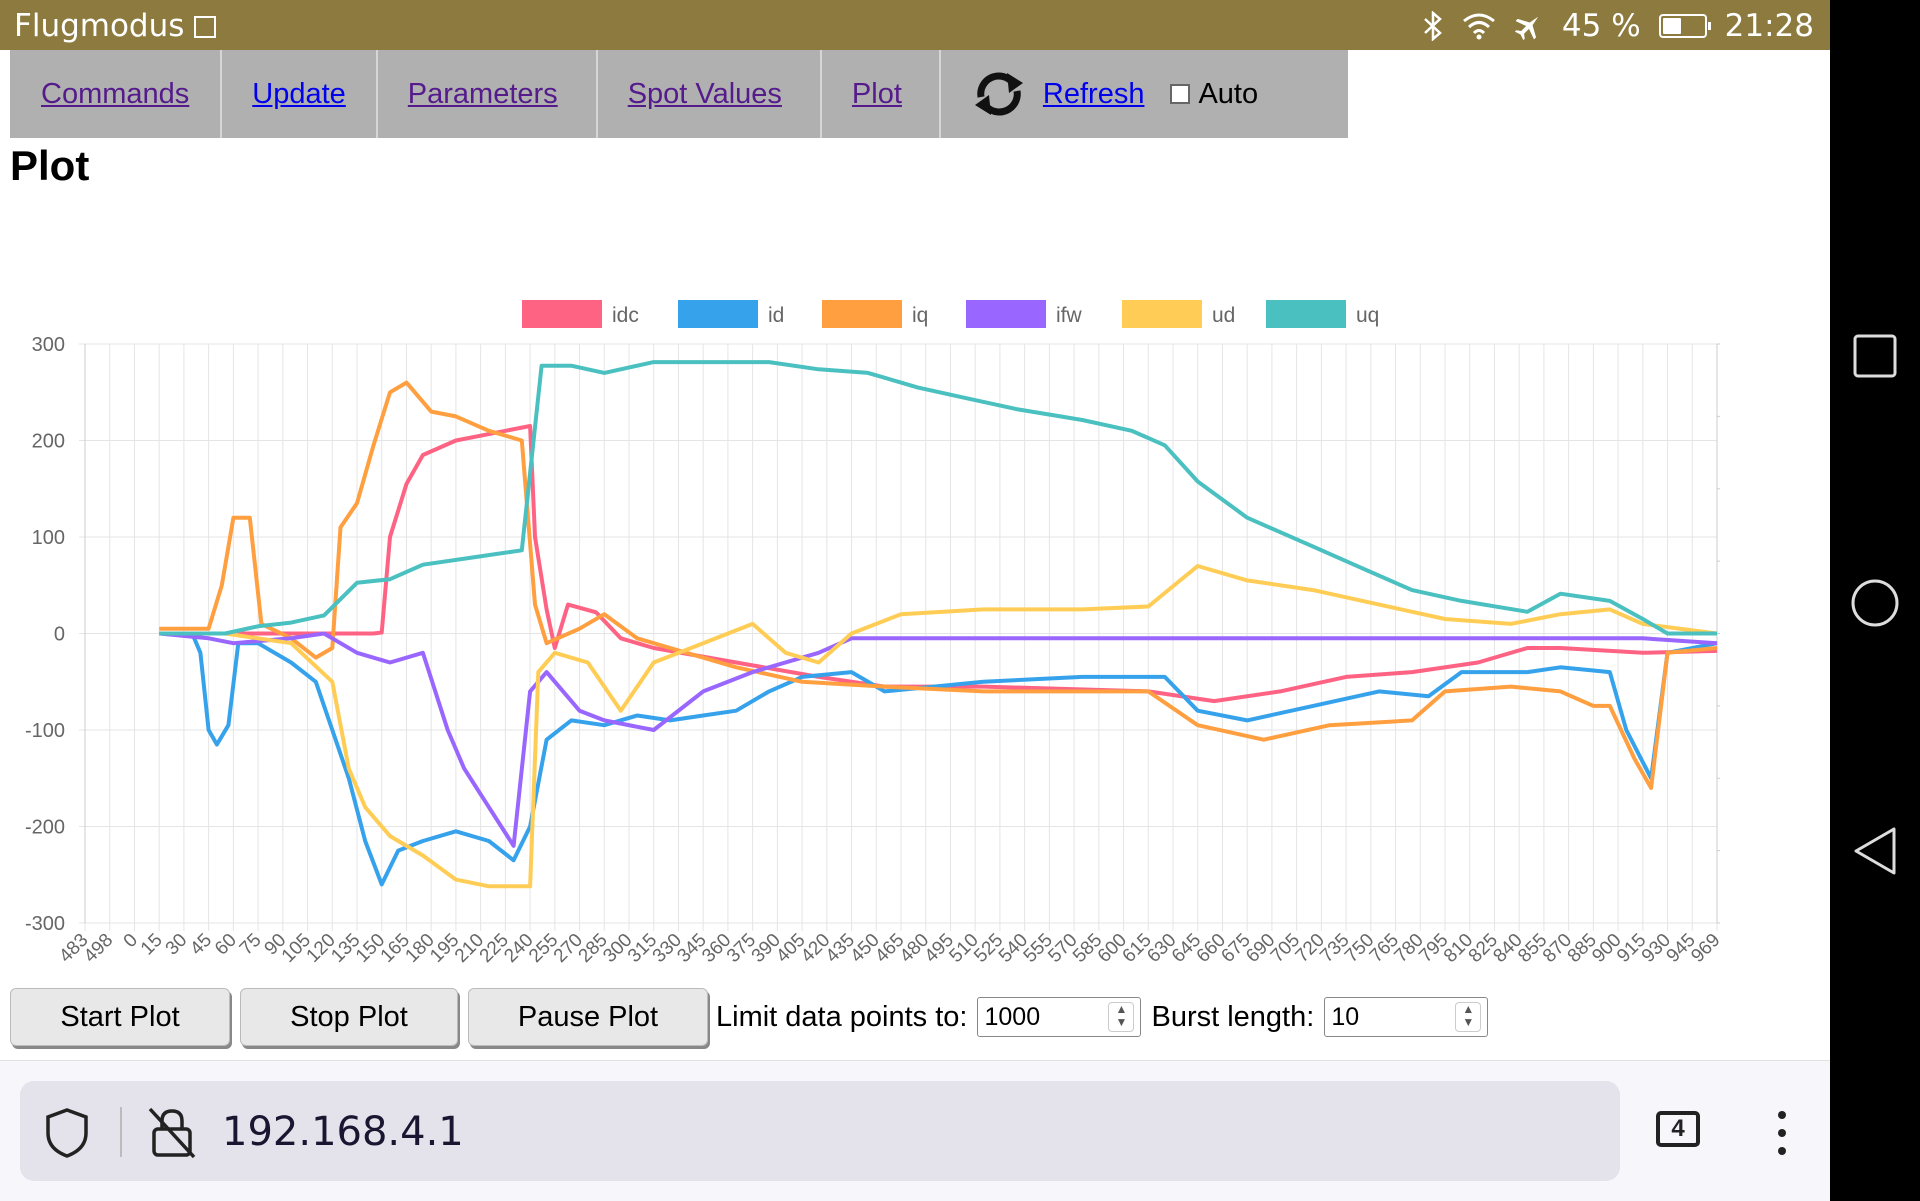 The height and width of the screenshot is (1201, 1920). What do you see at coordinates (1526, 28) in the screenshot?
I see `airplane-icon` at bounding box center [1526, 28].